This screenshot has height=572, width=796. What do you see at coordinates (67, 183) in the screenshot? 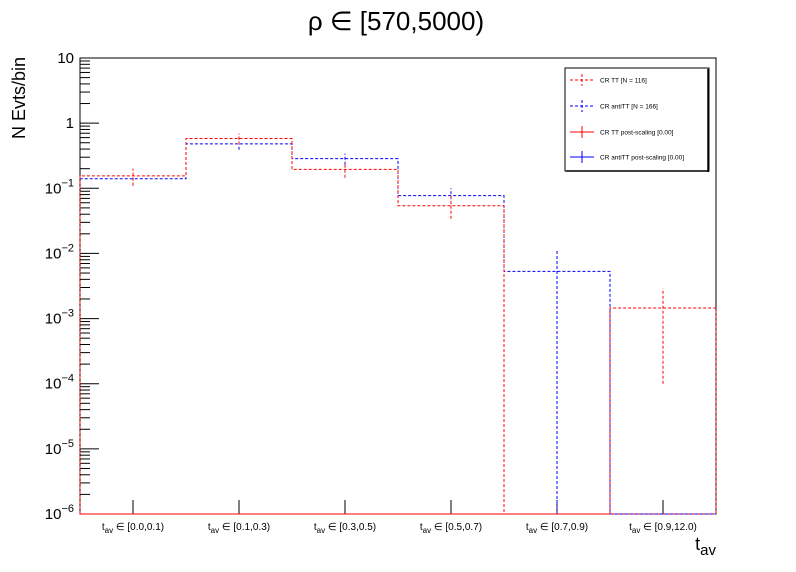
I see `y-tick-exponent: −1` at bounding box center [67, 183].